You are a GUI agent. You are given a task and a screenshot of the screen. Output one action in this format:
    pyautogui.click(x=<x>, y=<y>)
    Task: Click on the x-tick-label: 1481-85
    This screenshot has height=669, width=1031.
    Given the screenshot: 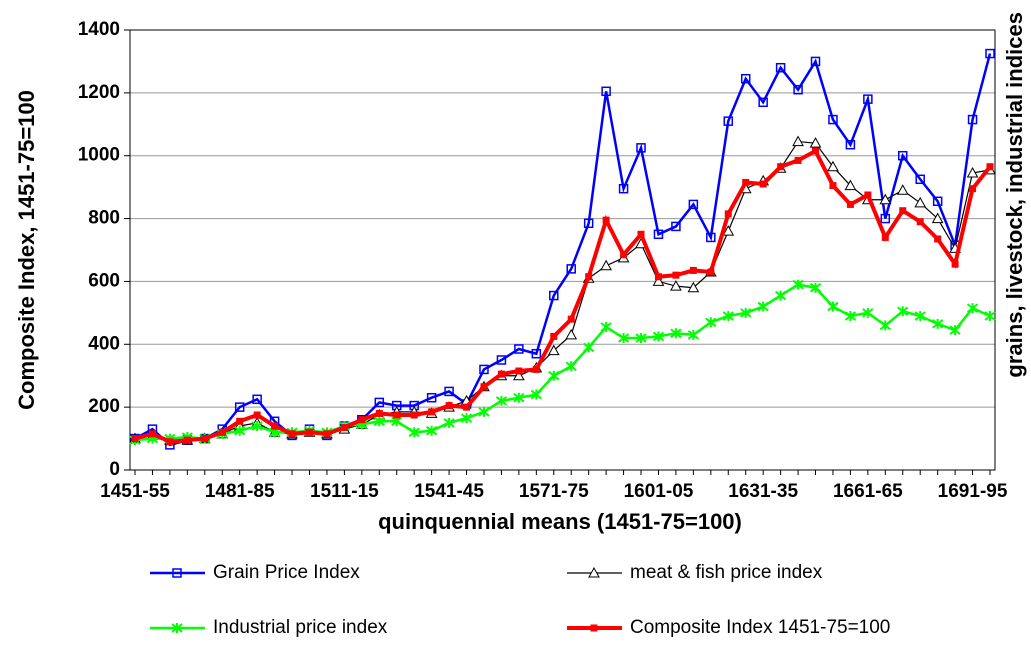 What is the action you would take?
    pyautogui.click(x=240, y=491)
    